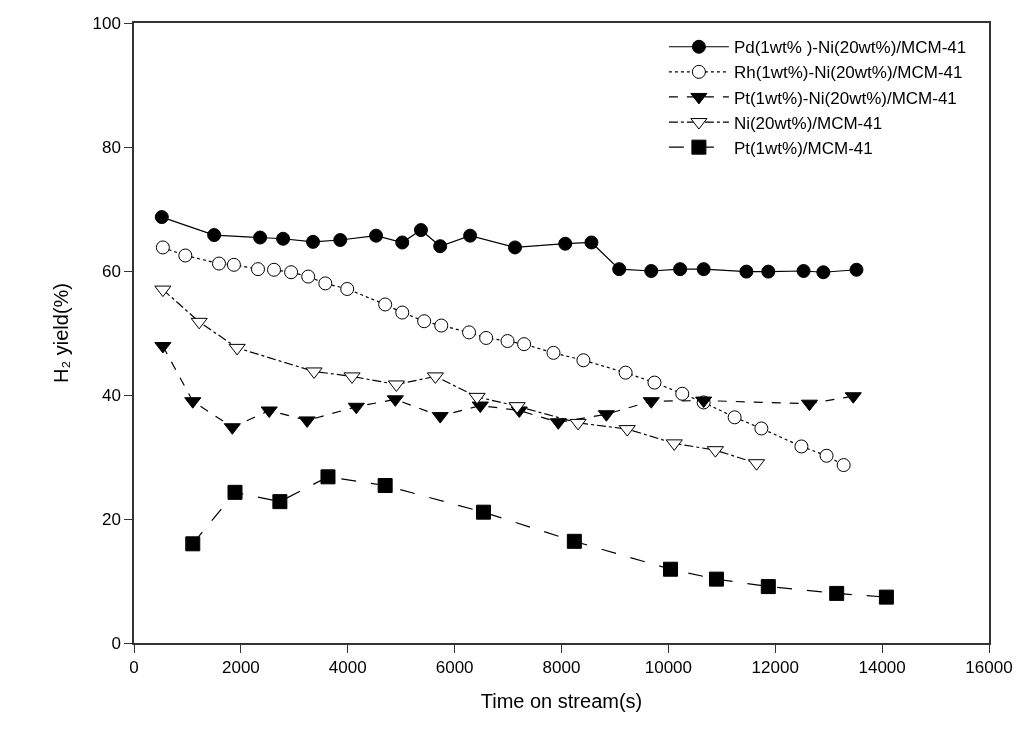  I want to click on x-tick-label: 16000, so click(989, 668).